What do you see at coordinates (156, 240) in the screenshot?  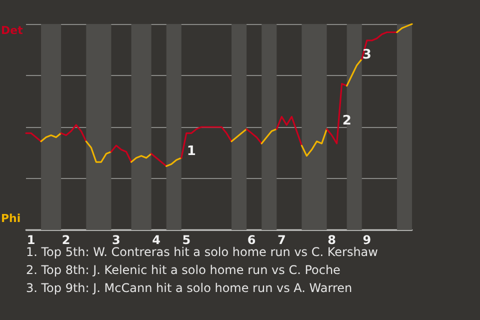 I see `x-tick-label: 4` at bounding box center [156, 240].